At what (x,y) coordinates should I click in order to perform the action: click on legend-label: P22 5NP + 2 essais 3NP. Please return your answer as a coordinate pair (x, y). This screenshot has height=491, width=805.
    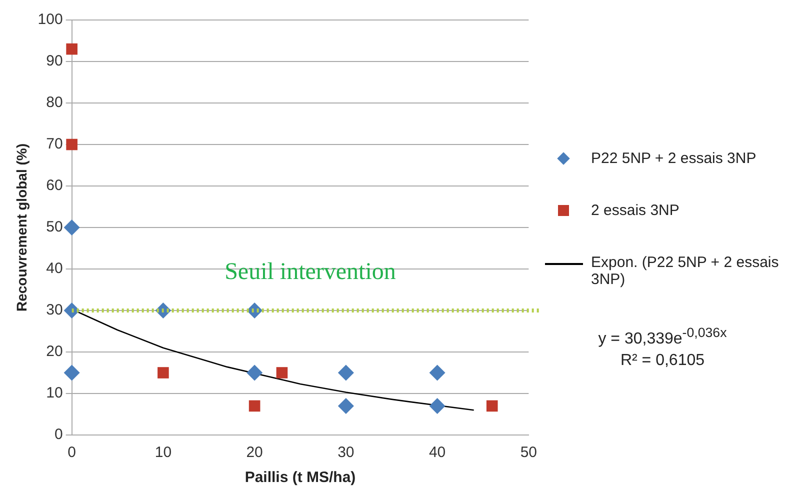
    Looking at the image, I should click on (673, 158).